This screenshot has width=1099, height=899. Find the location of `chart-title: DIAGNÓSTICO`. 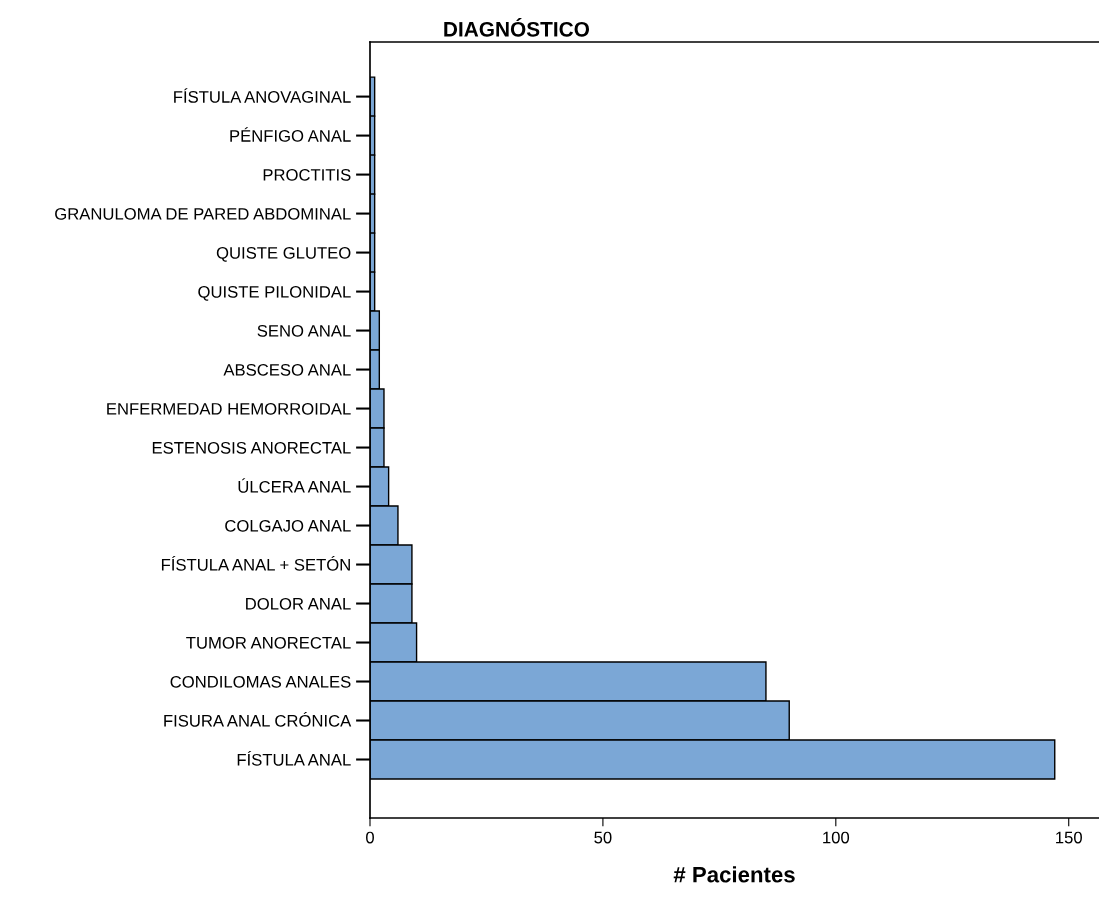

chart-title: DIAGNÓSTICO is located at coordinates (517, 27).